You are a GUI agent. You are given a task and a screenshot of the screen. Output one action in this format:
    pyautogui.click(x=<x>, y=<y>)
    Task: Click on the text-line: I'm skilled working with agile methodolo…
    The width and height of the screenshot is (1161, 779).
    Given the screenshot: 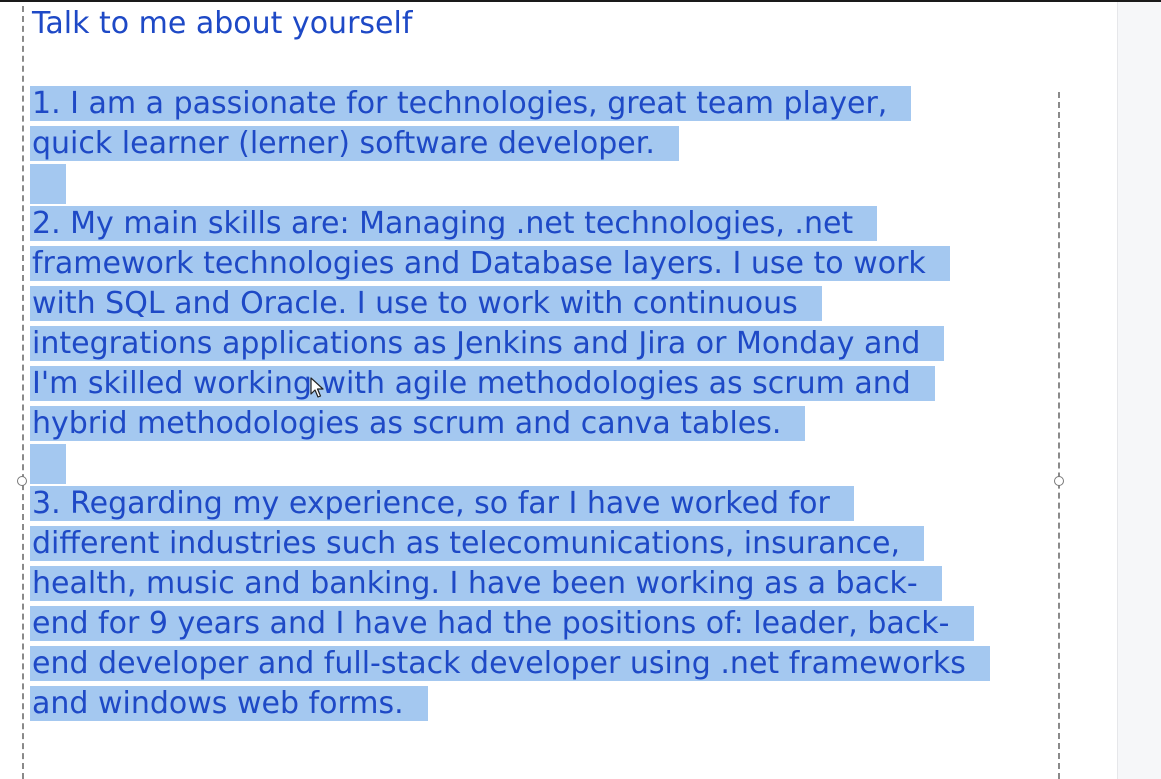 What is the action you would take?
    pyautogui.click(x=551, y=384)
    